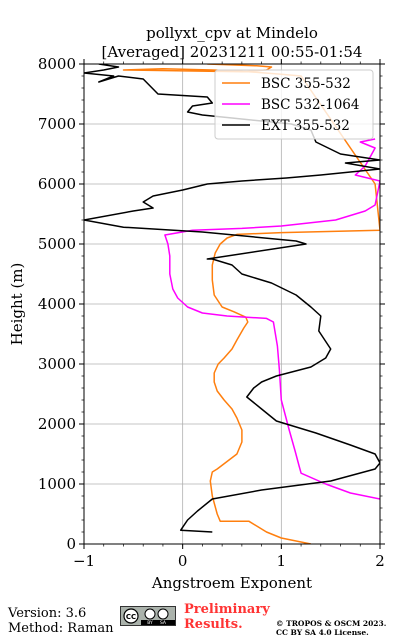  Describe the element at coordinates (227, 617) in the screenshot. I see `preliminary-results-label: Preliminary Results.` at that location.